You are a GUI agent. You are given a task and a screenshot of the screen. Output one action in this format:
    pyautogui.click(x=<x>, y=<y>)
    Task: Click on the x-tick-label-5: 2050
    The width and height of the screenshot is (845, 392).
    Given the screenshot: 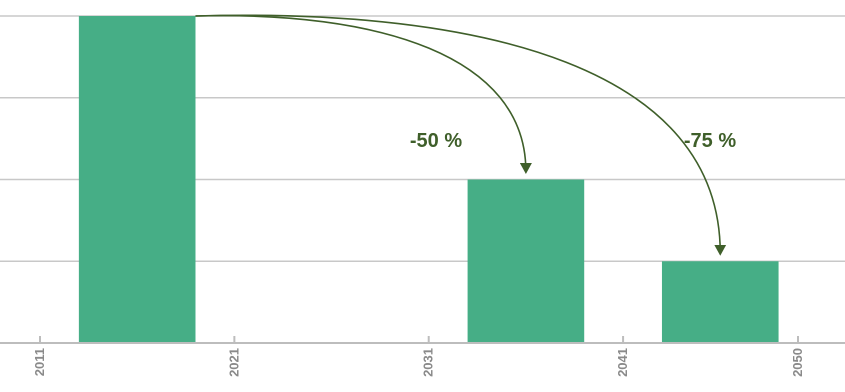 What is the action you would take?
    pyautogui.click(x=797, y=362)
    